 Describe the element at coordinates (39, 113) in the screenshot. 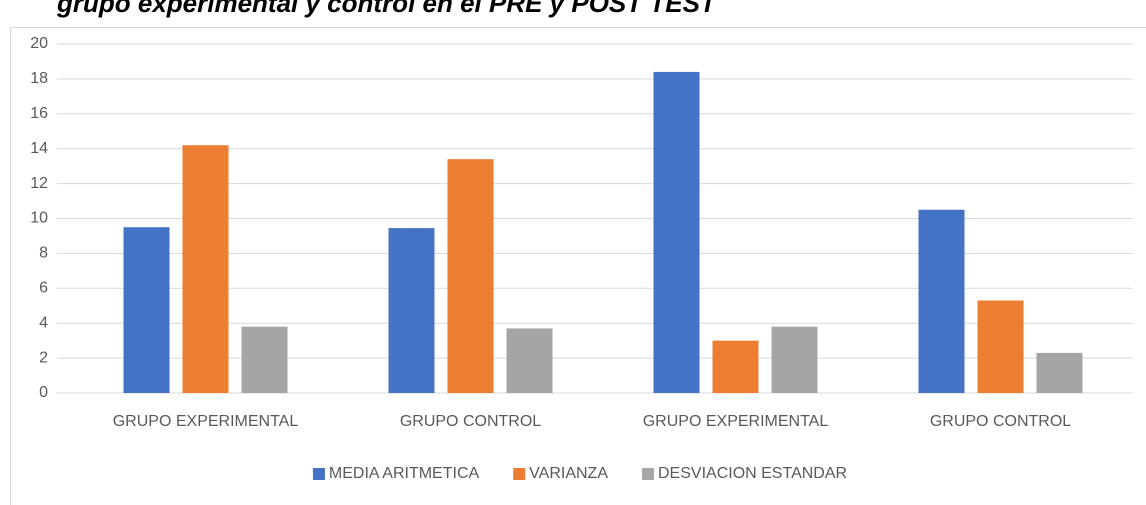

I see `y-tick-label: 16` at that location.